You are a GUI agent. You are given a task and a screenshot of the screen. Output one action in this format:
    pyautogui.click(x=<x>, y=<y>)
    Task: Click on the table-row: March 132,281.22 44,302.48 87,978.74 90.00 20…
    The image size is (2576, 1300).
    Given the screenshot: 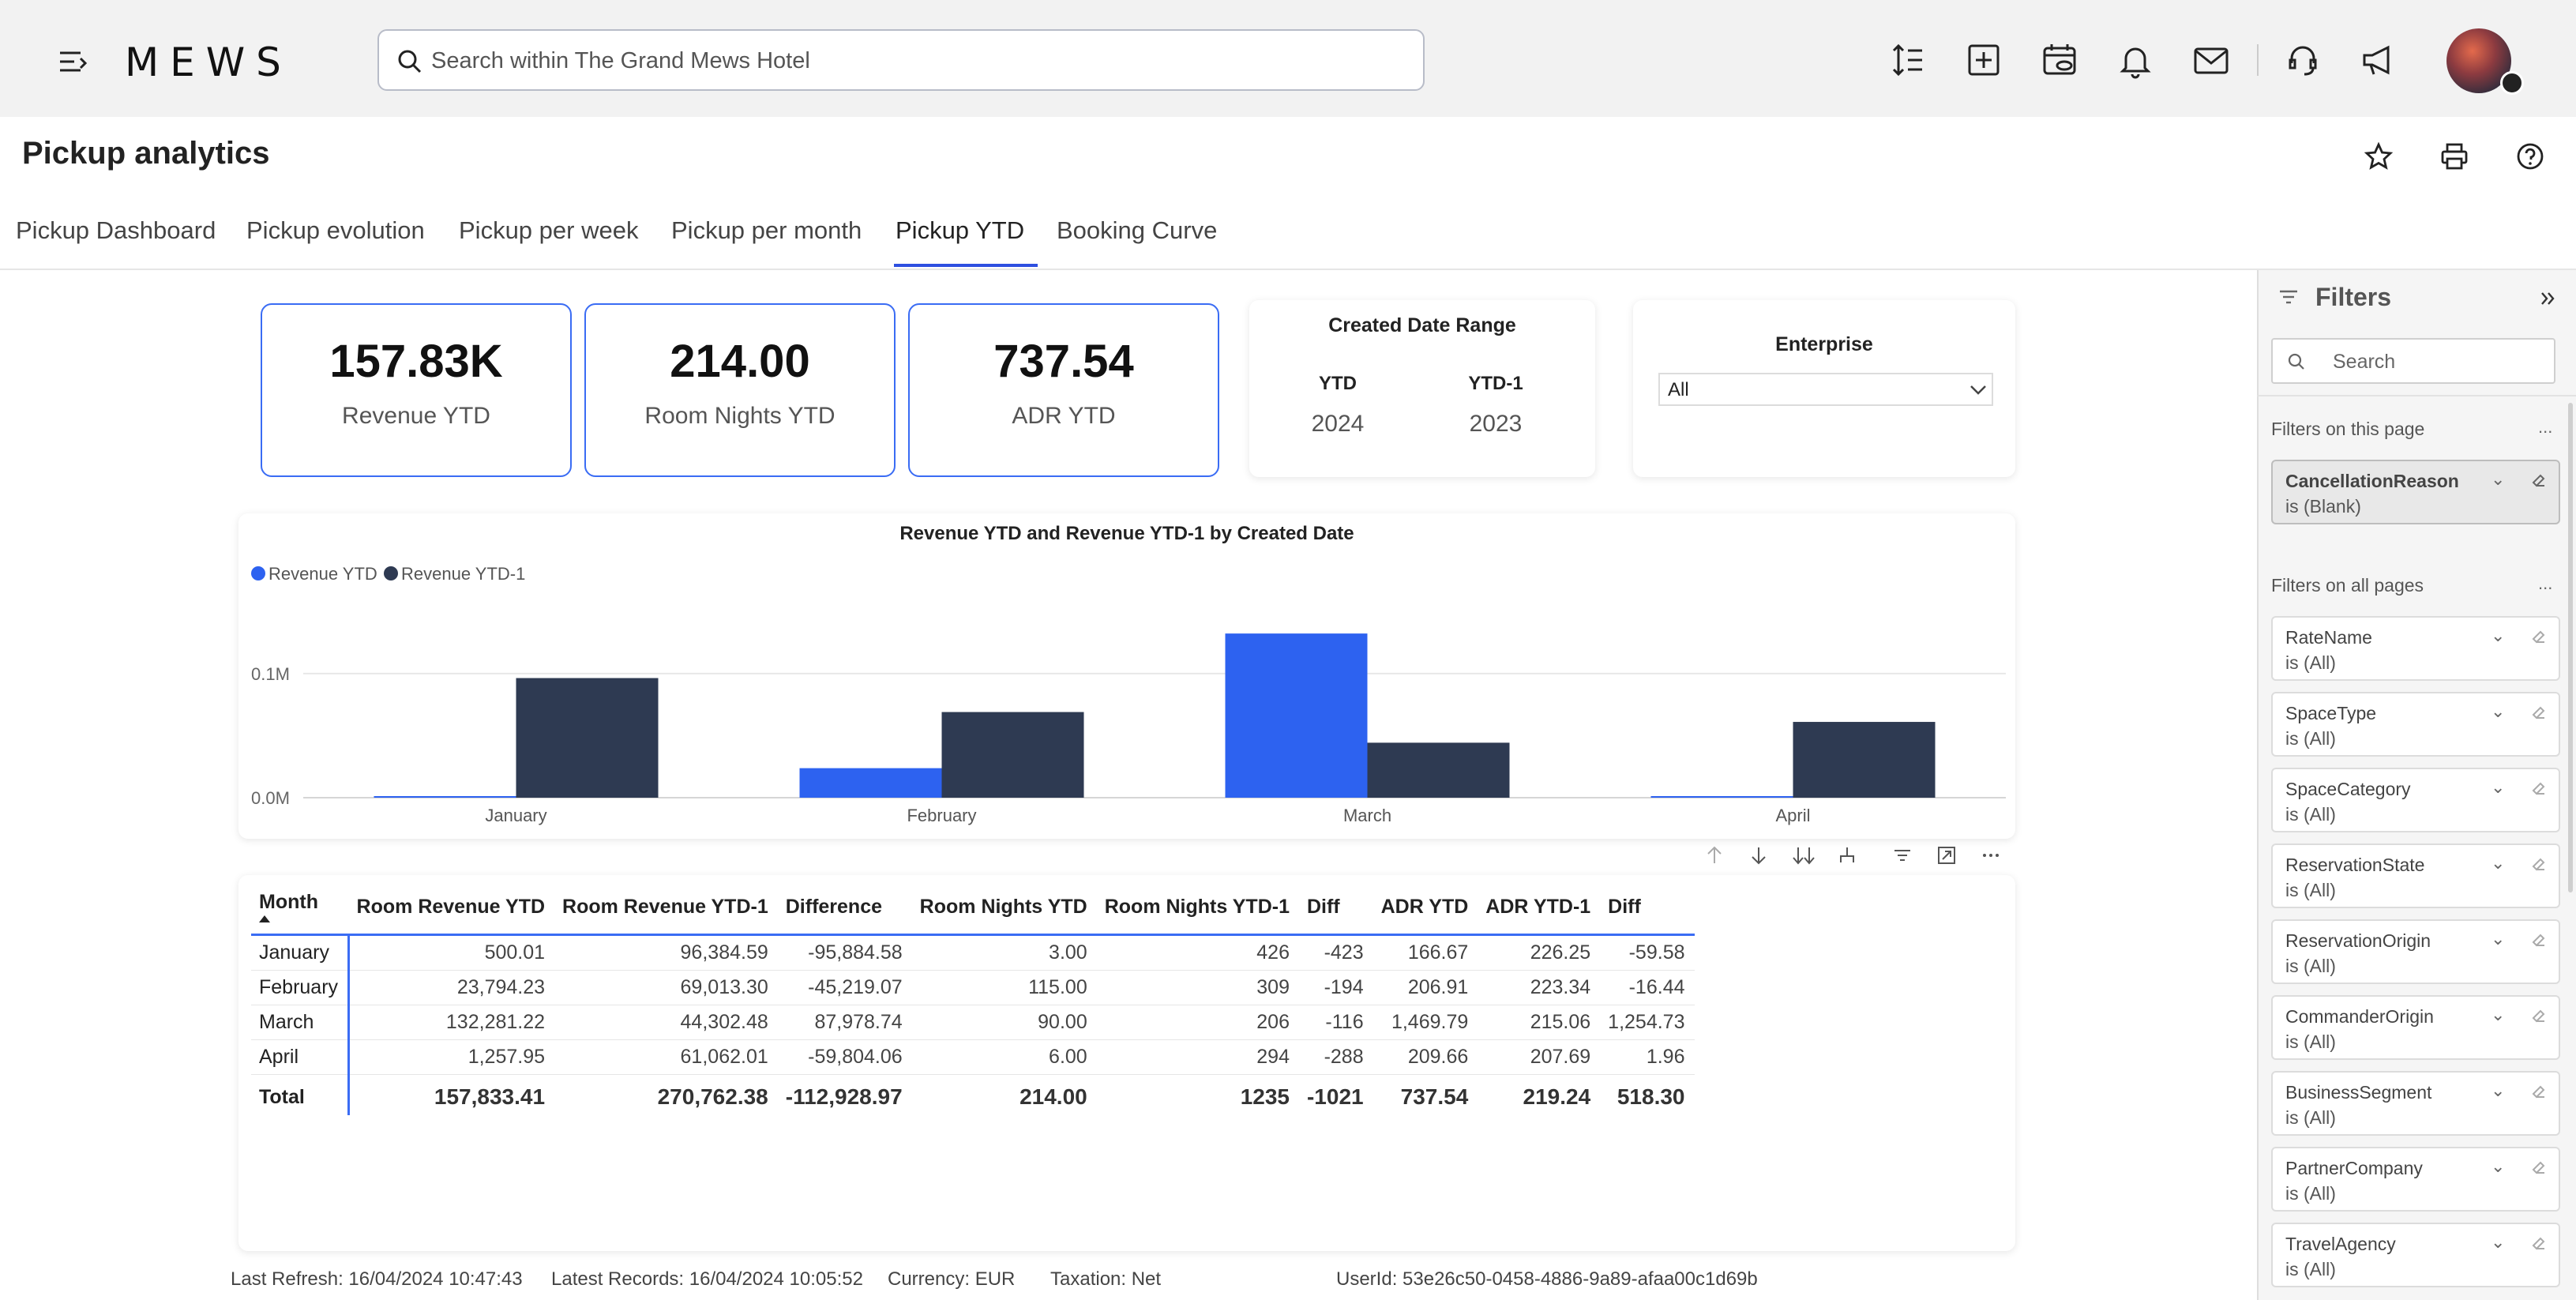 What is the action you would take?
    pyautogui.click(x=973, y=1022)
    